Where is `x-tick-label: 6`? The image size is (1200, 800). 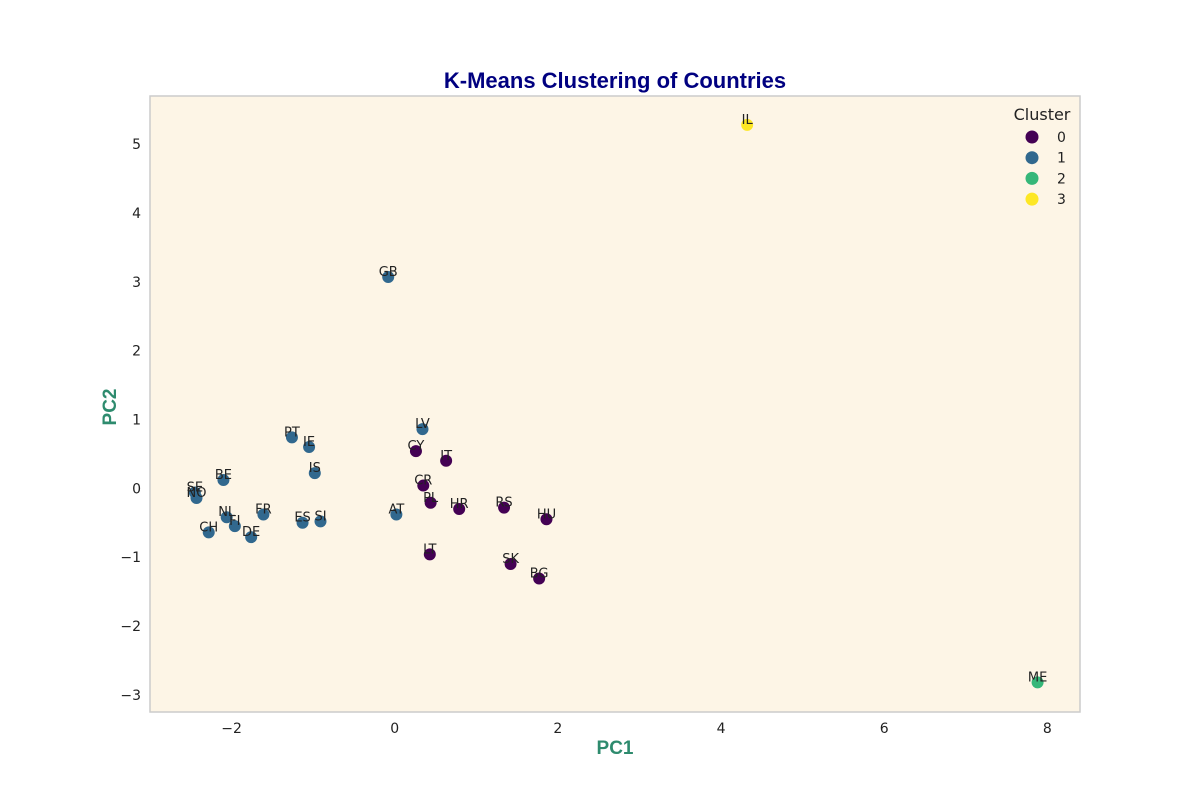 x-tick-label: 6 is located at coordinates (884, 729).